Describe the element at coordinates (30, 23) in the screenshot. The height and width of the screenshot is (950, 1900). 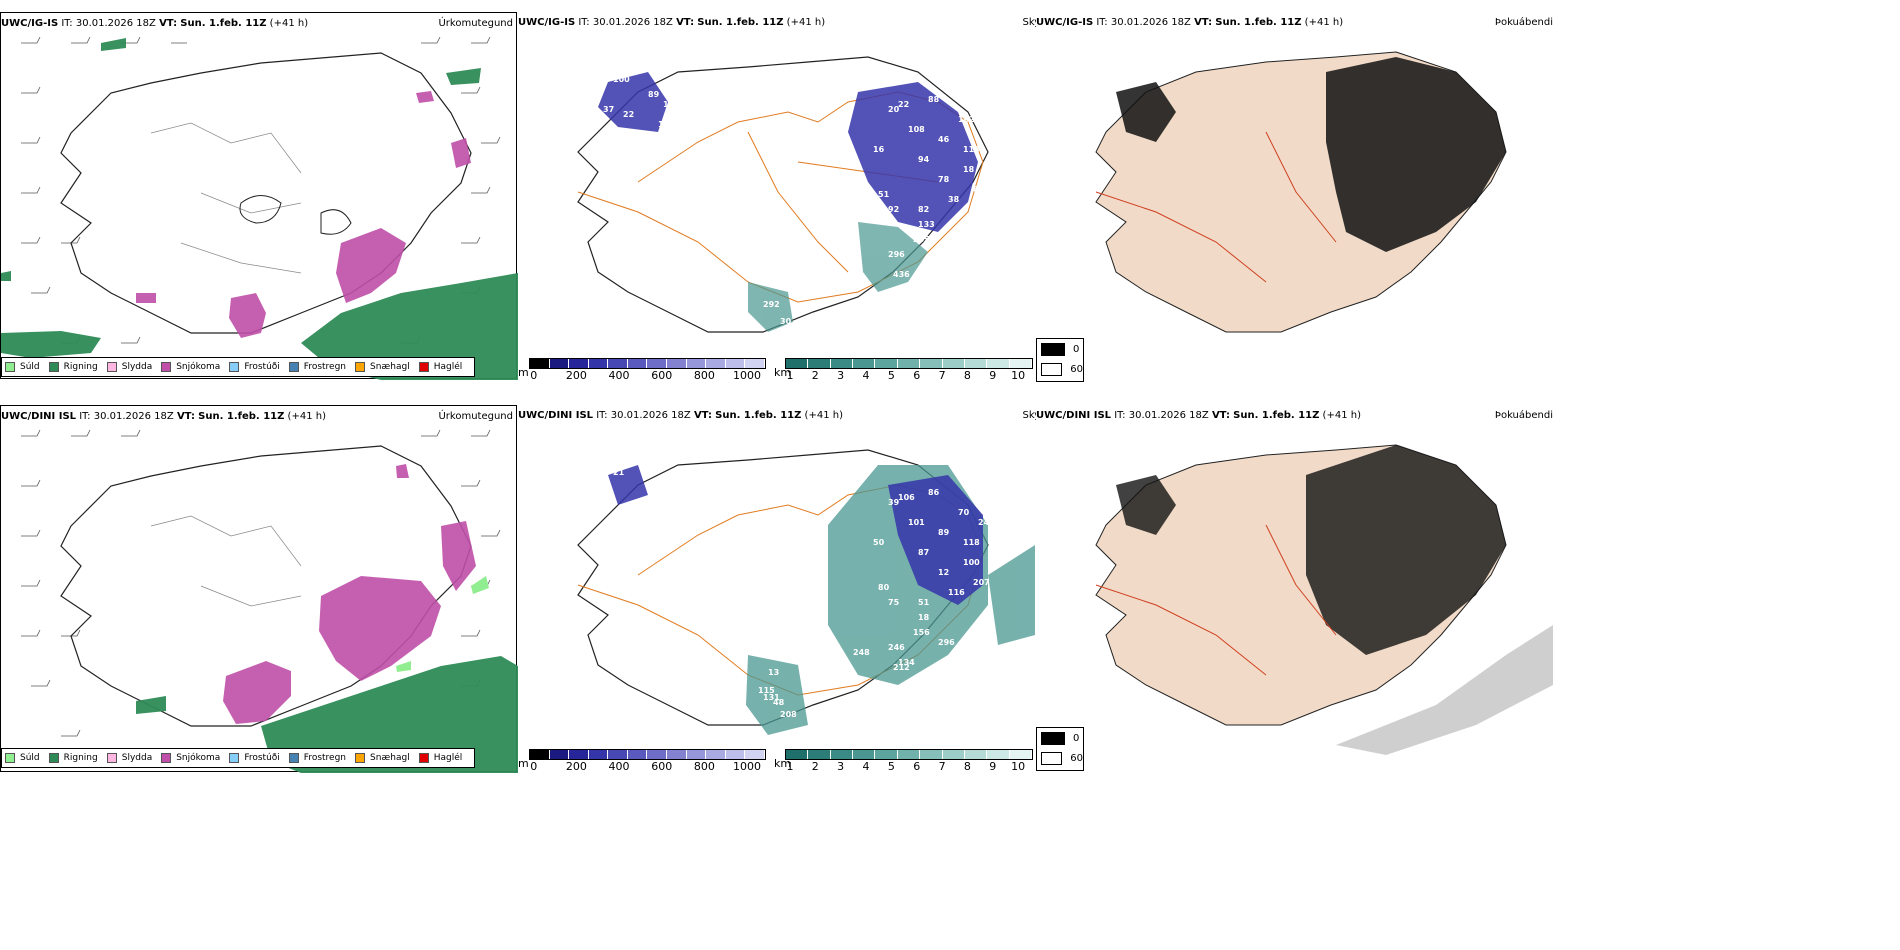
I see `model-name: UWC/IG-IS` at that location.